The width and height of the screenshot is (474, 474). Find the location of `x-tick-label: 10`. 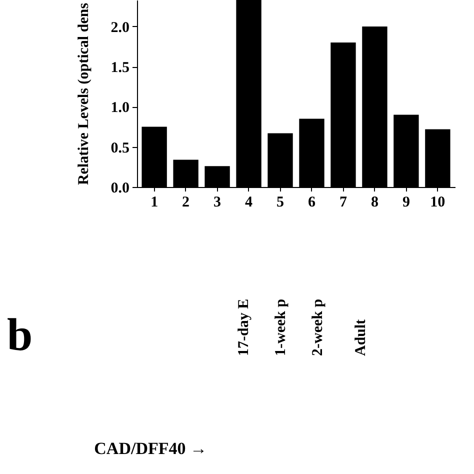

x-tick-label: 10 is located at coordinates (438, 202).